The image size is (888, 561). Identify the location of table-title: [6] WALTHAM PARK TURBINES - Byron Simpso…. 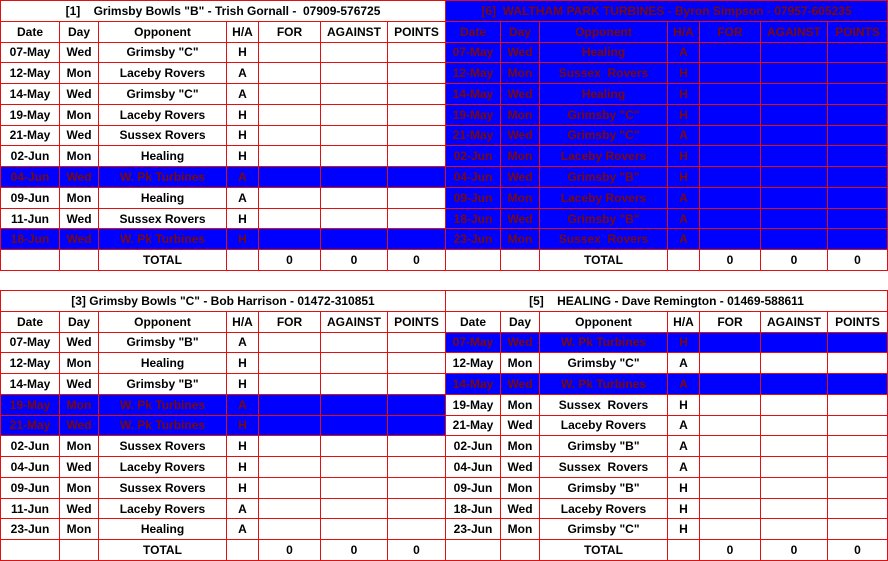
(666, 11).